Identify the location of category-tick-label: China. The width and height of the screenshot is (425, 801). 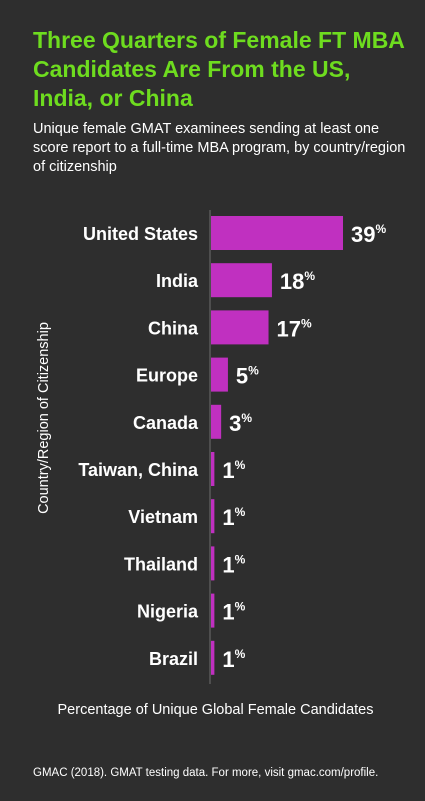
(173, 328).